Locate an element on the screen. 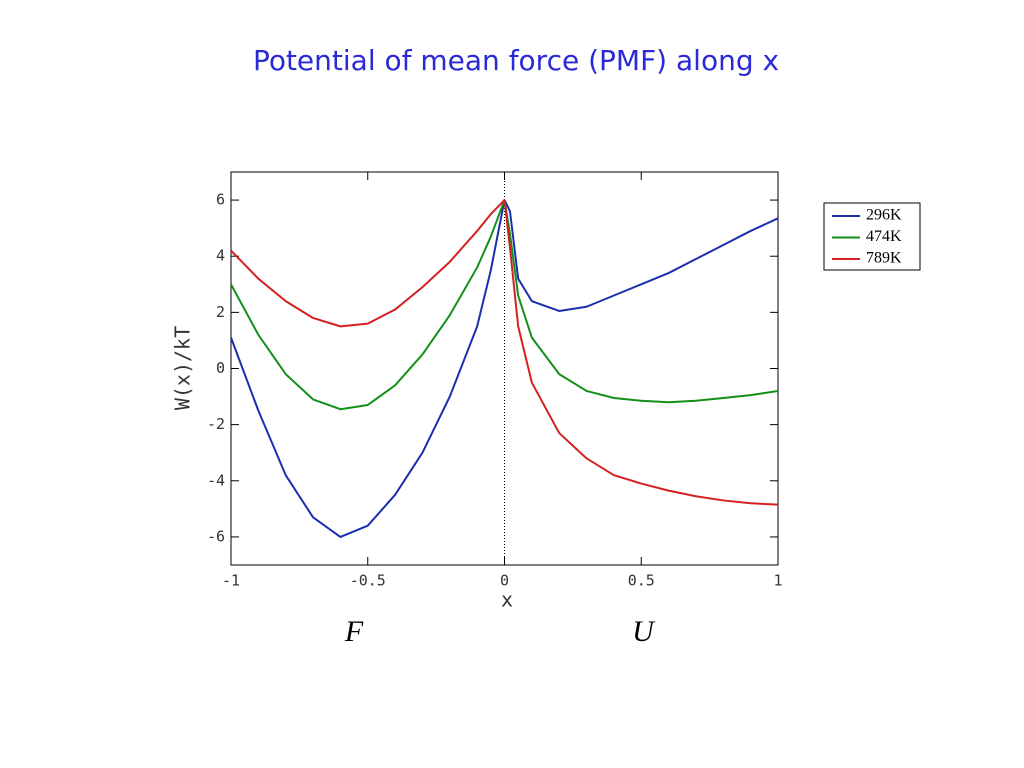 The height and width of the screenshot is (768, 1024). y-tick-label: 4 is located at coordinates (220, 256).